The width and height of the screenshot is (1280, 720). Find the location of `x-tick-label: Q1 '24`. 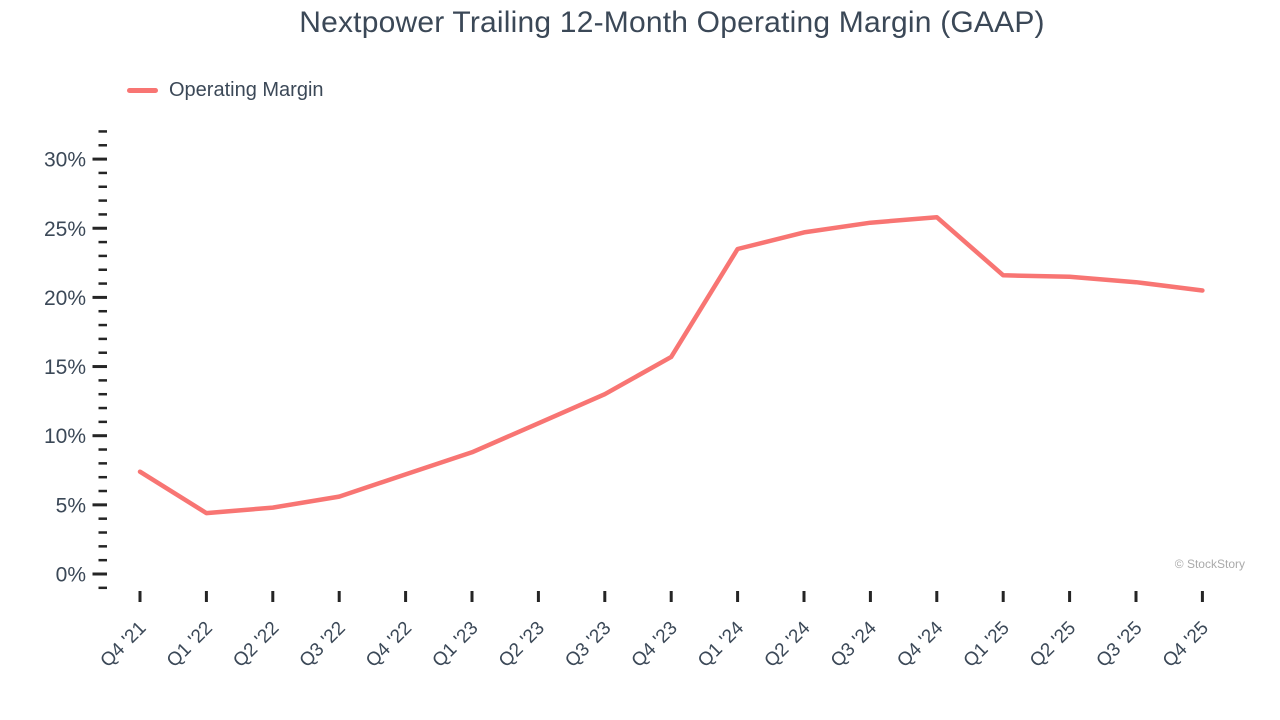

x-tick-label: Q1 '24 is located at coordinates (721, 644).